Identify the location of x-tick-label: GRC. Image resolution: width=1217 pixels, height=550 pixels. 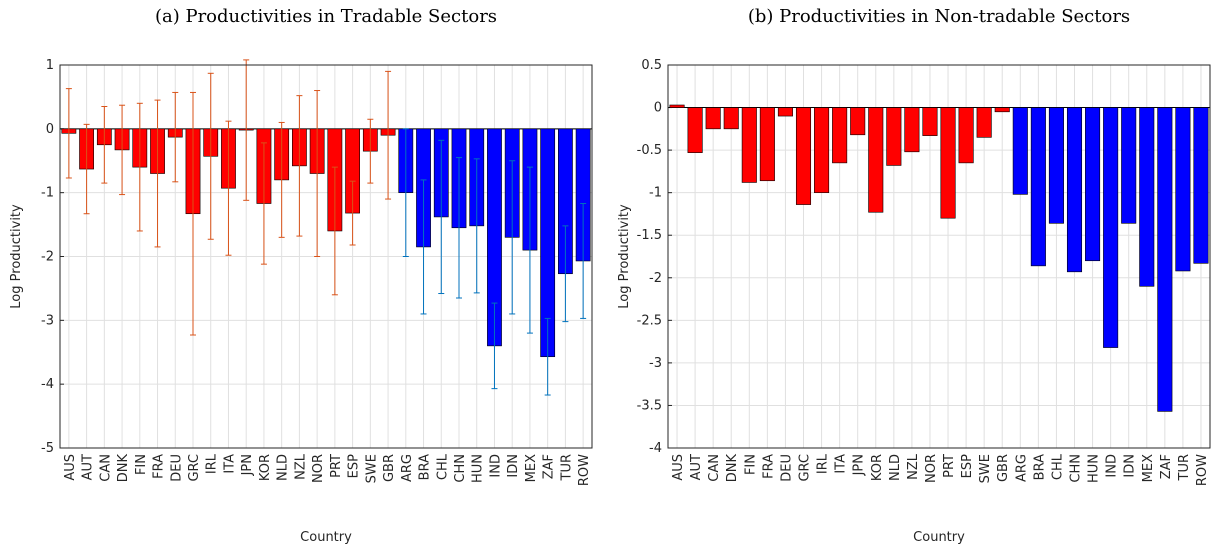
(194, 468).